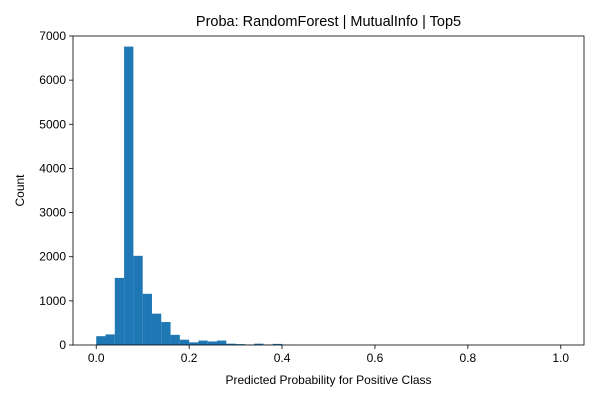 The height and width of the screenshot is (405, 600). I want to click on x-tick-label: 0.4, so click(282, 358).